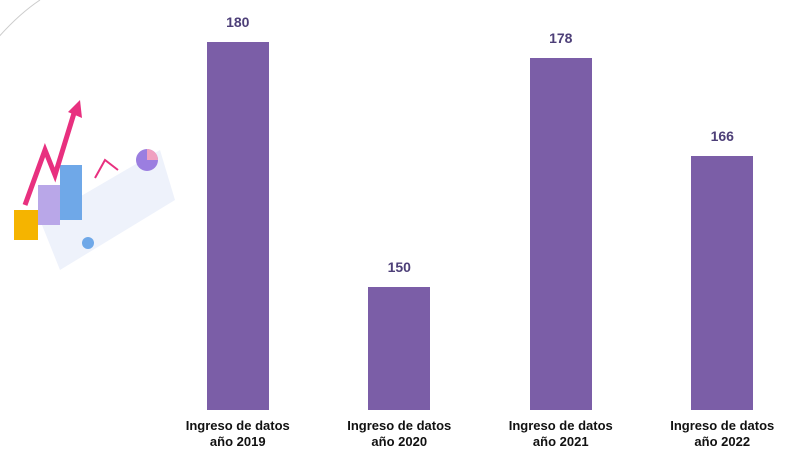 This screenshot has width=790, height=460. I want to click on value-label: 180, so click(238, 22).